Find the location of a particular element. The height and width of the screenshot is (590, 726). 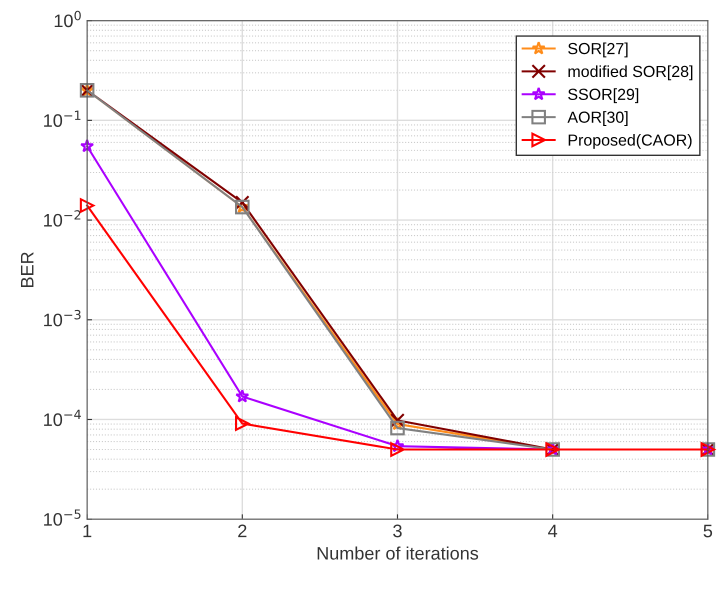

x-tick-label: 2 is located at coordinates (242, 531).